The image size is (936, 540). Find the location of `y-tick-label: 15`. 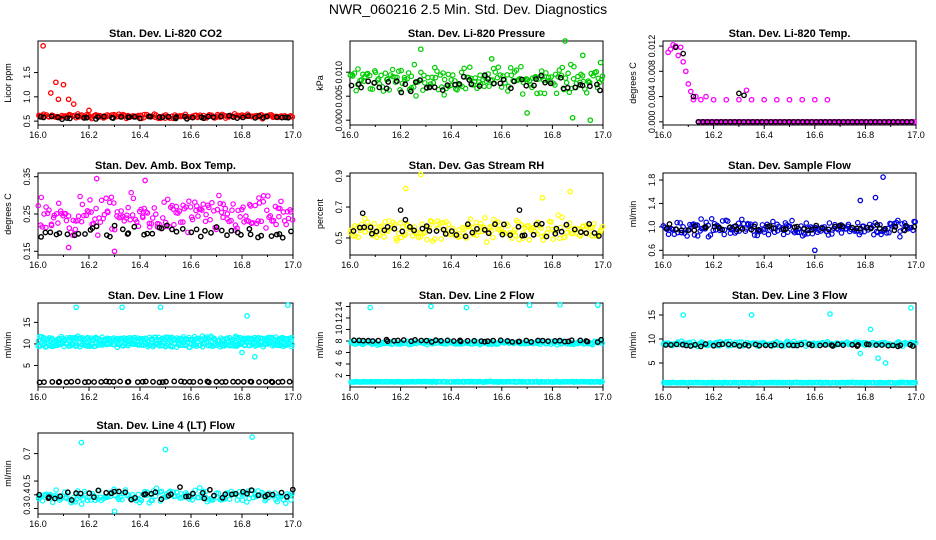

y-tick-label: 15 is located at coordinates (652, 315).